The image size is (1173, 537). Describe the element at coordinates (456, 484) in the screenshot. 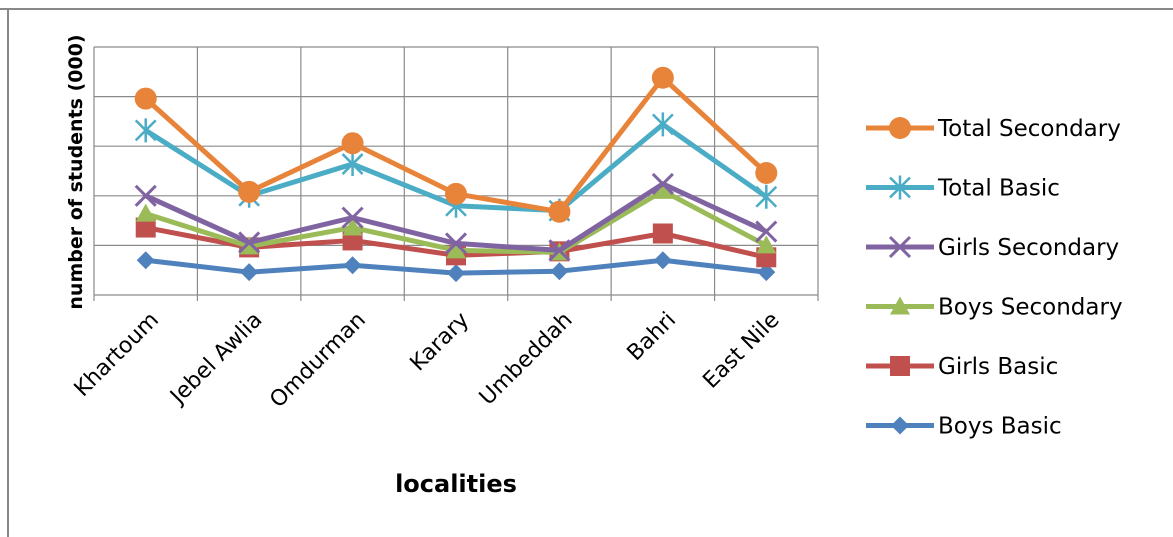

I see `x-axis-title: localities` at that location.